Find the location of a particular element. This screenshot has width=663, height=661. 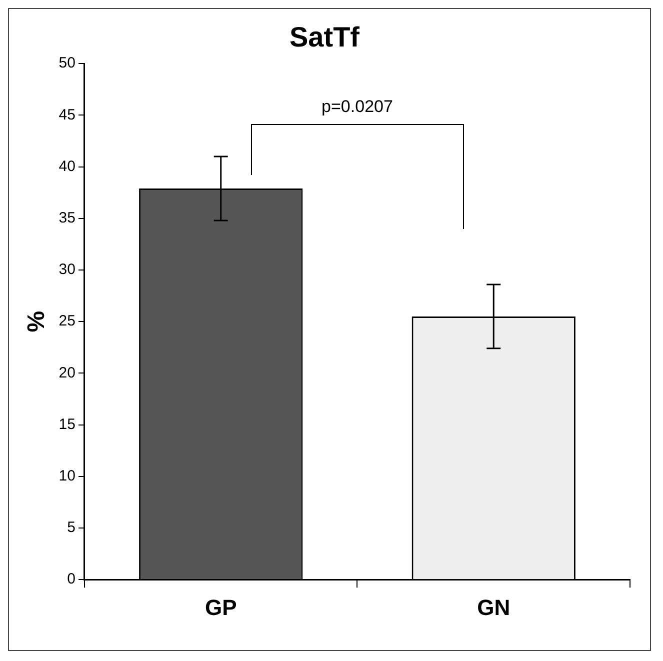

y-tick-label: 10 is located at coordinates (67, 476).